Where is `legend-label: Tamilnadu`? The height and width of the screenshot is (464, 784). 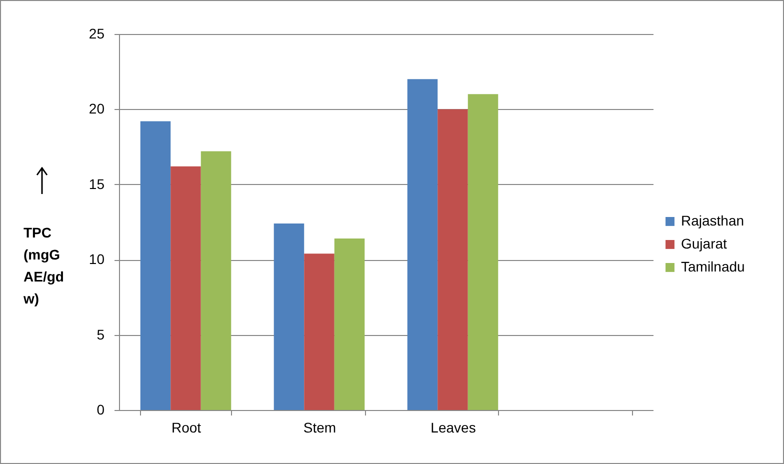
legend-label: Tamilnadu is located at coordinates (713, 266).